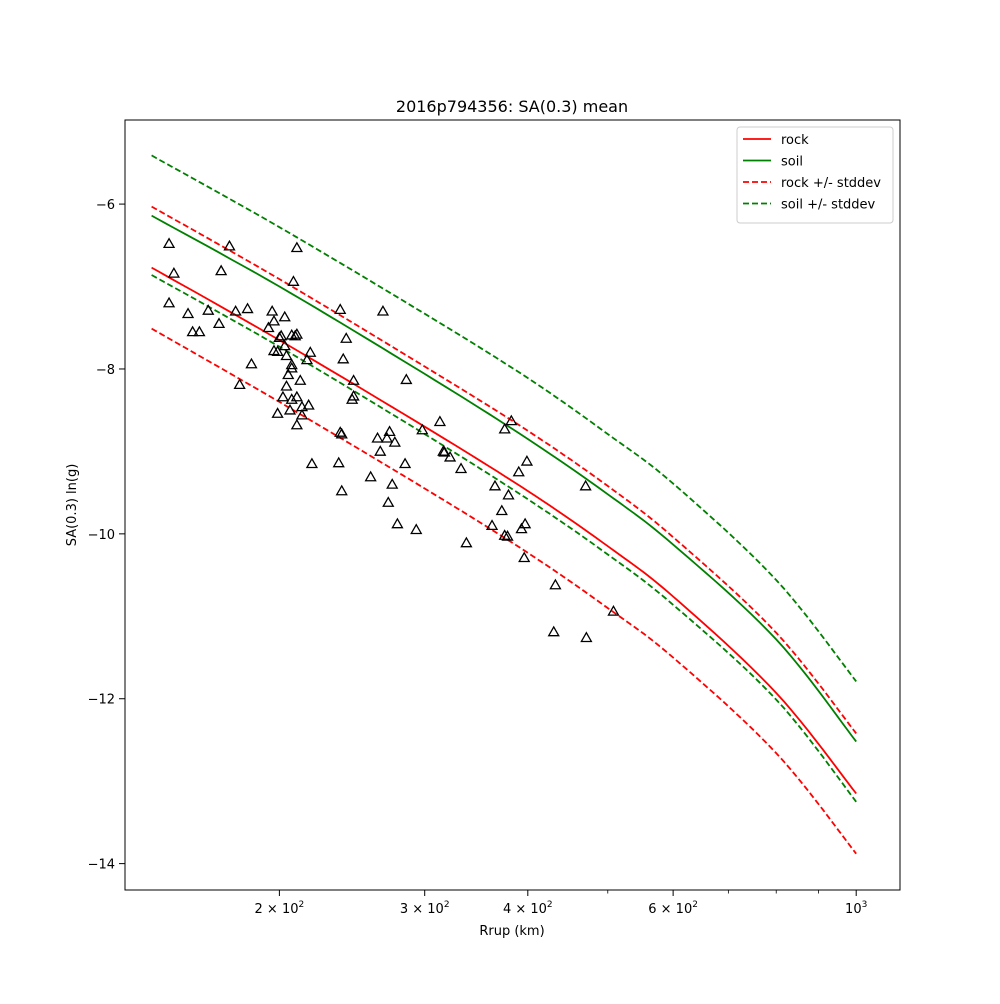 The height and width of the screenshot is (1004, 1000). I want to click on y-tick-label: −14, so click(101, 865).